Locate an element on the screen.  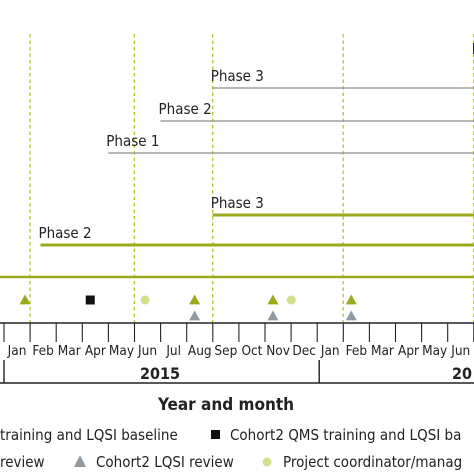
month-label-2: Mar is located at coordinates (69, 351).